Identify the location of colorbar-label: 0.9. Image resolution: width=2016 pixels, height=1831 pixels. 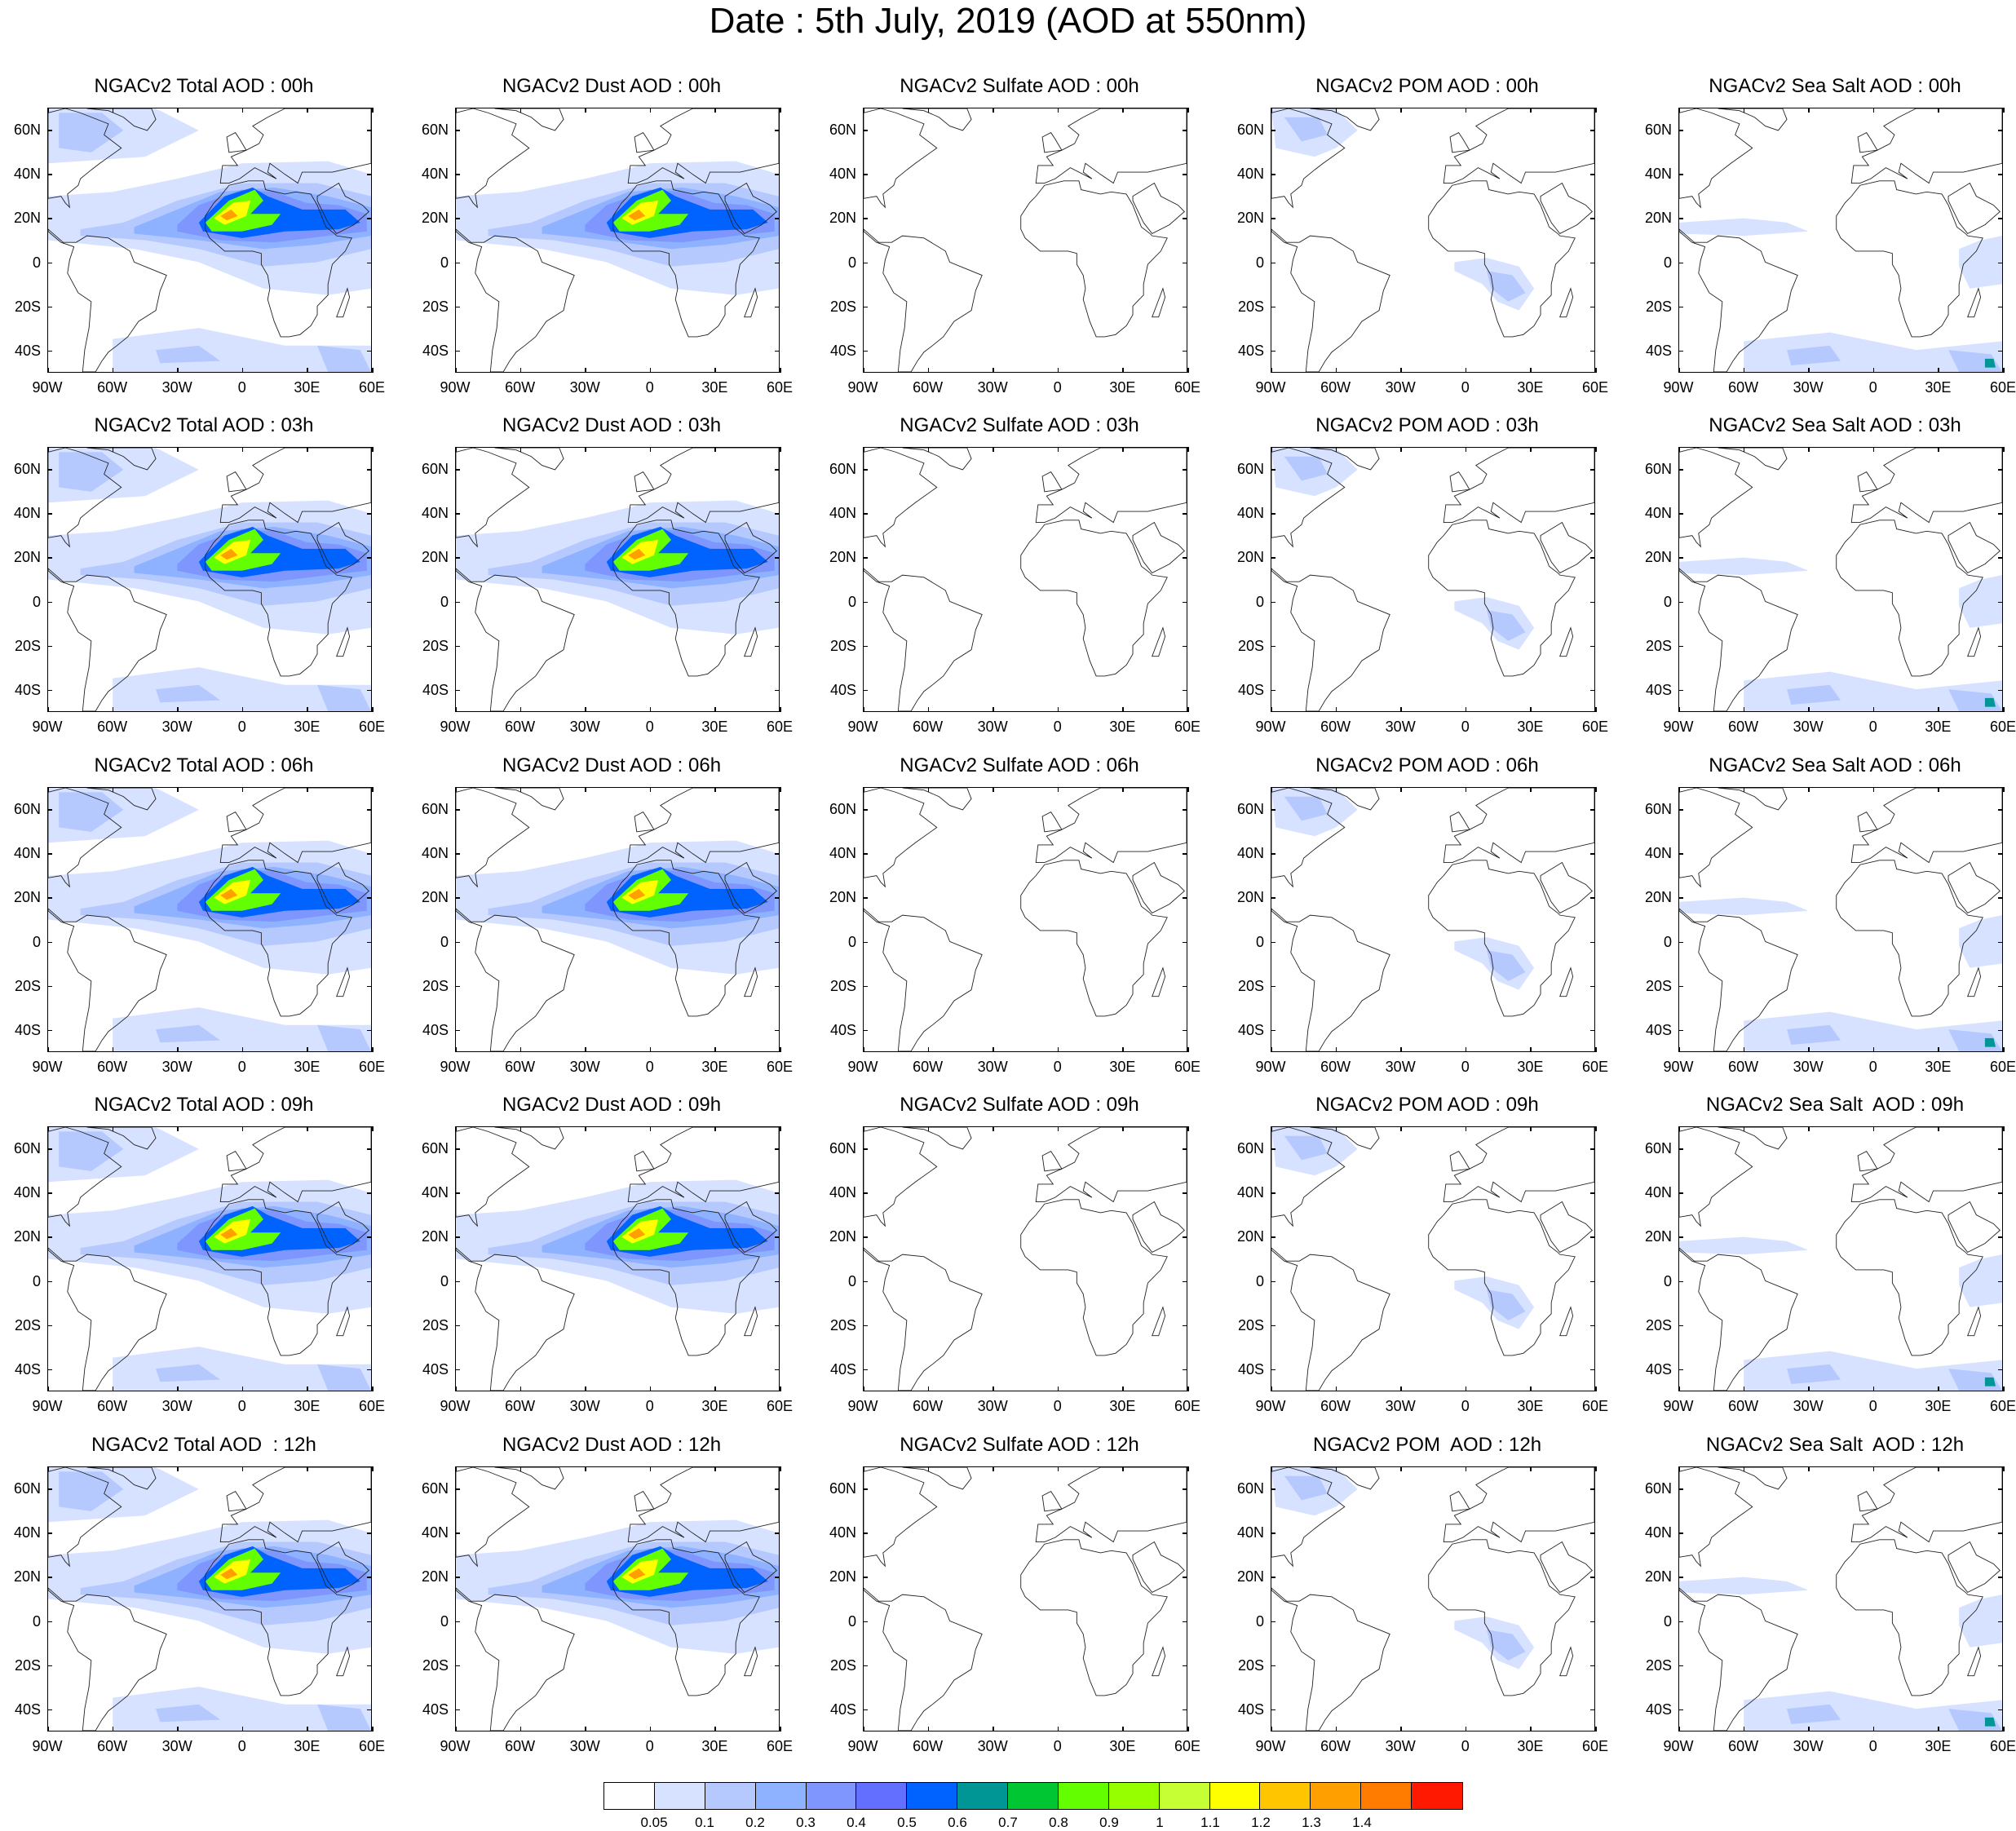
(1109, 1822).